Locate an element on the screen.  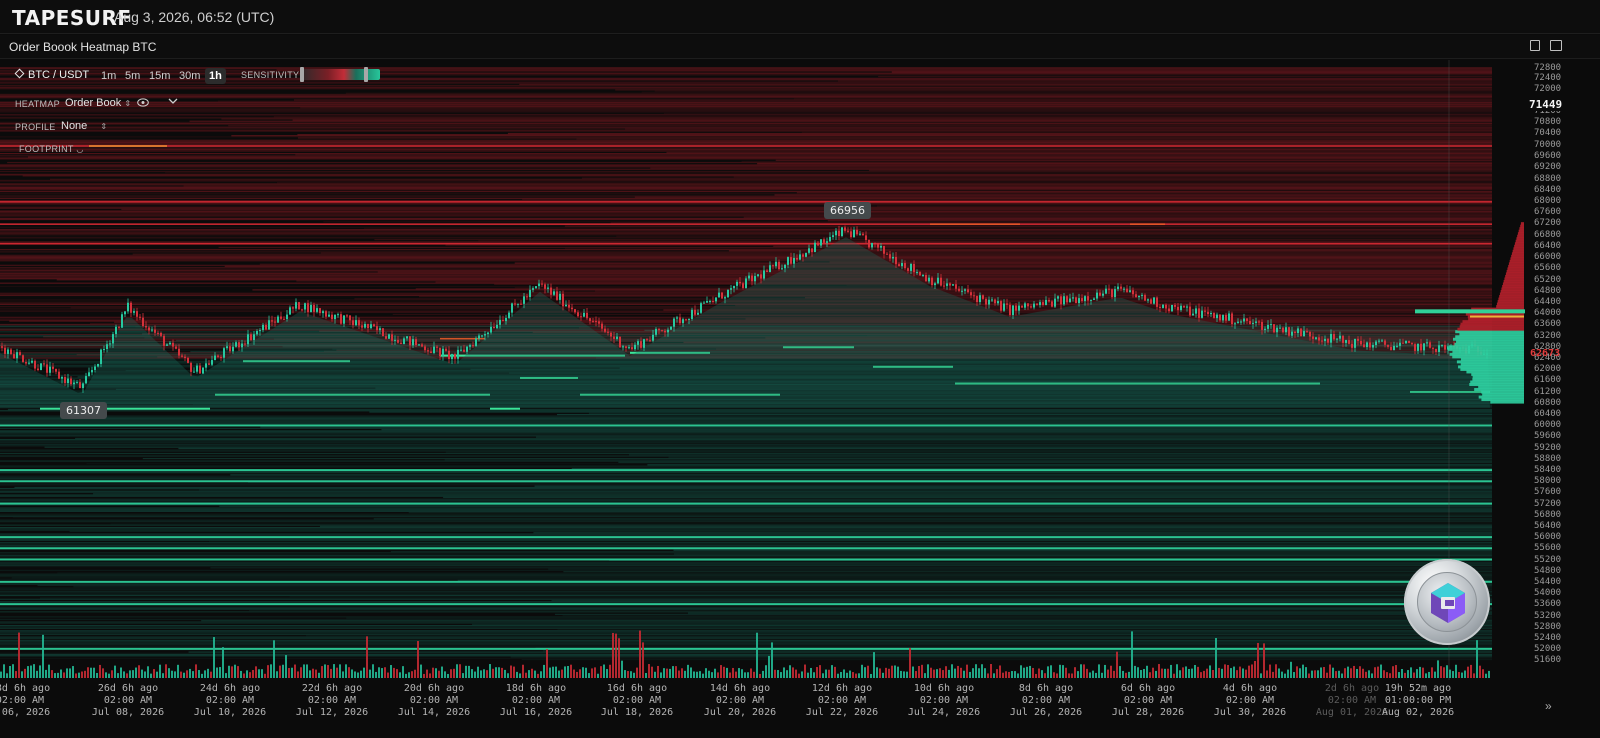
timeframe-15m: 15m is located at coordinates (160, 76).